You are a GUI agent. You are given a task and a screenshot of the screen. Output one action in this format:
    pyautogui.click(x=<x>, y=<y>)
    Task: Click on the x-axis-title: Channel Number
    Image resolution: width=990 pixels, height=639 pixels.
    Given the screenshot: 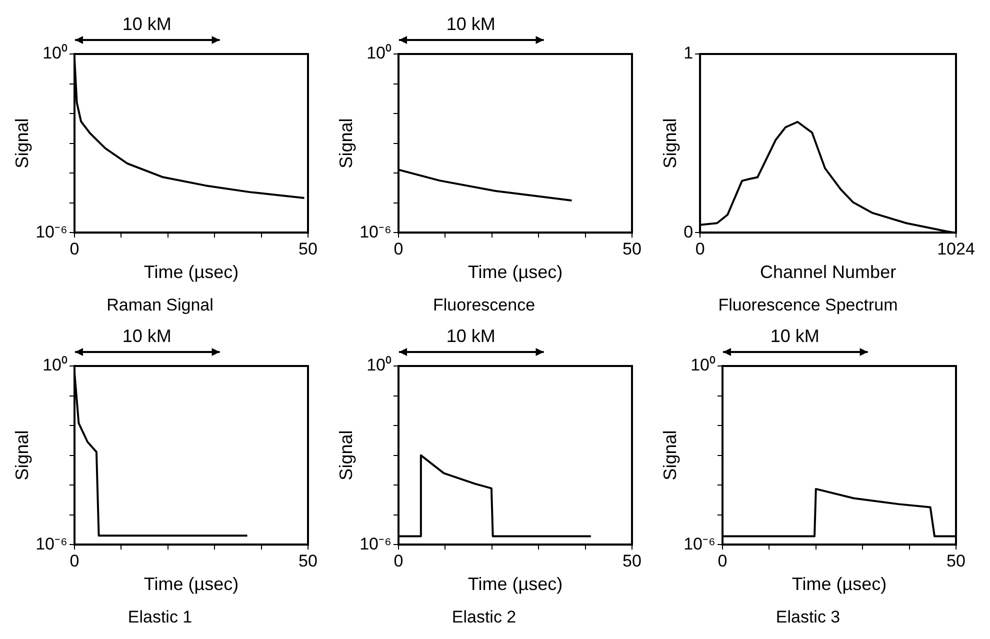 What is the action you would take?
    pyautogui.click(x=828, y=272)
    